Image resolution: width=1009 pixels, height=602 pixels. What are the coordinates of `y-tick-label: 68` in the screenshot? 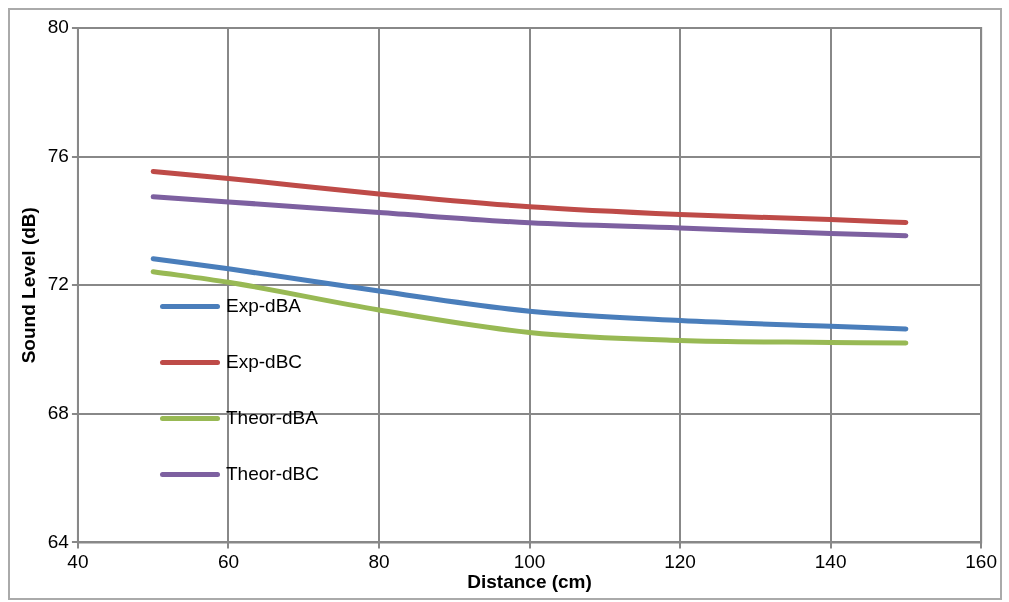 It's located at (58, 413).